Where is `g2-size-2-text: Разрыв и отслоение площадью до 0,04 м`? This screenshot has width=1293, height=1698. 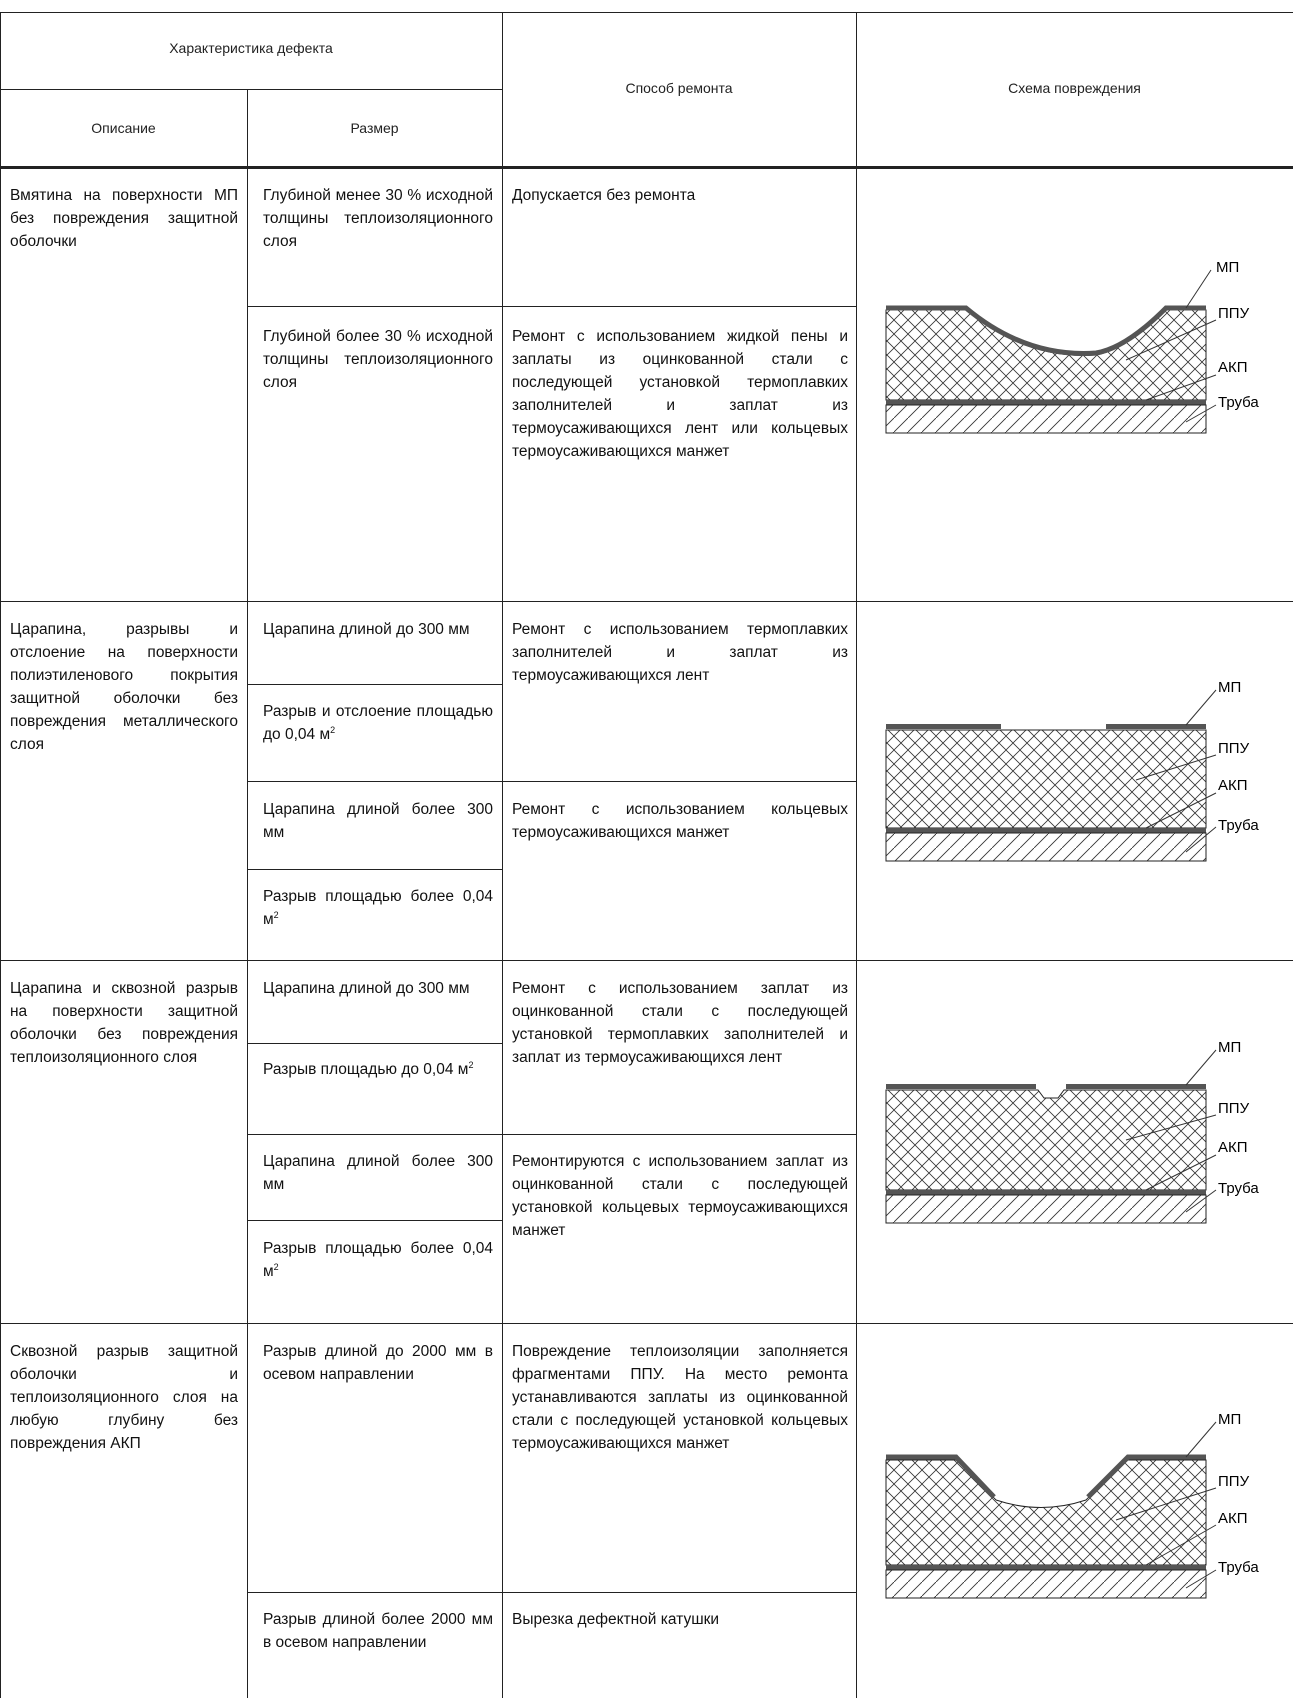
g2-size-2-text: Разрыв и отслоение площадью до 0,04 м is located at coordinates (378, 723).